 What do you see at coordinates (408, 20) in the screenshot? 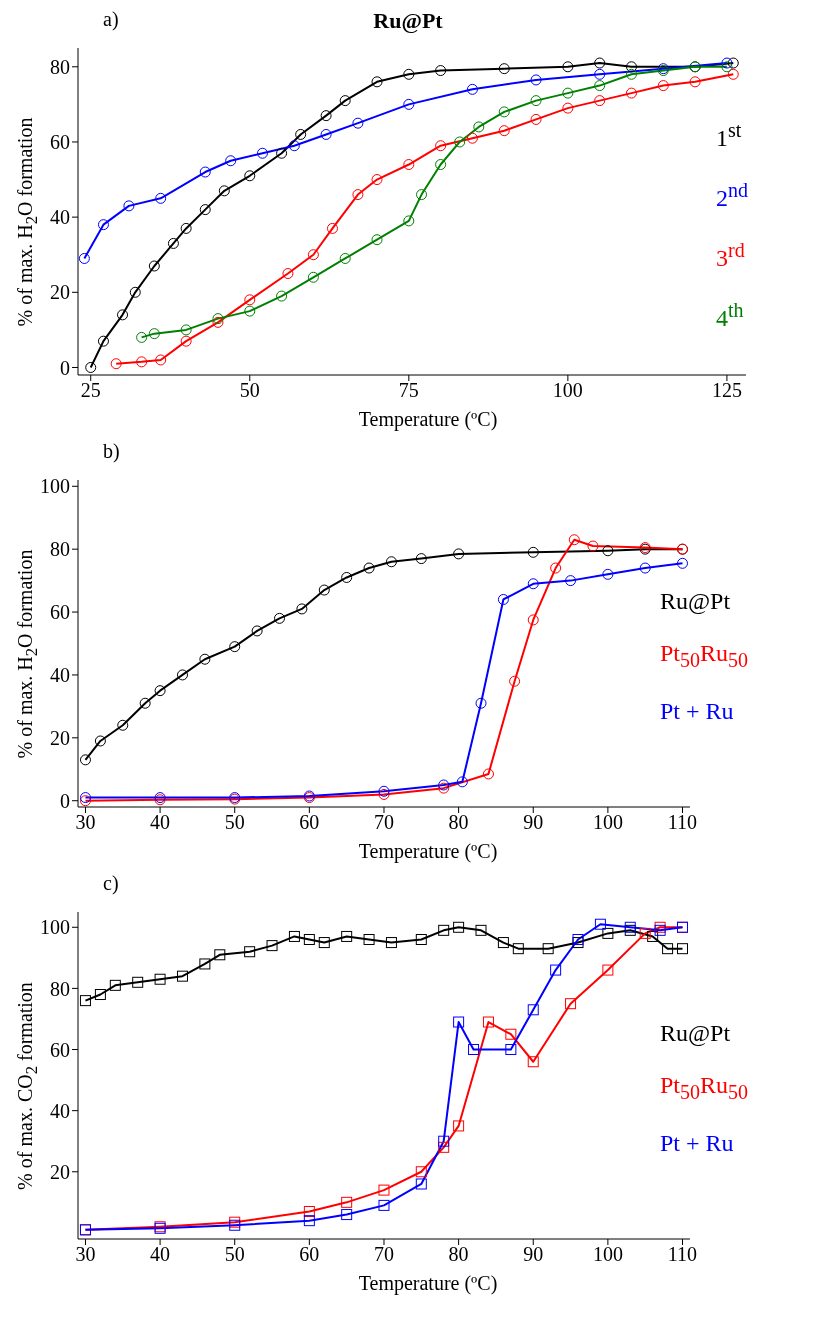
I see `chart-title: Ru@Pt` at bounding box center [408, 20].